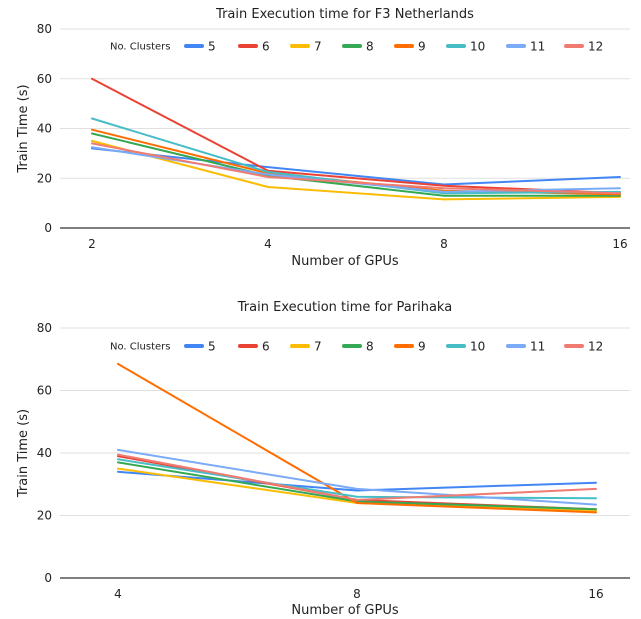 Image resolution: width=641 pixels, height=619 pixels. I want to click on chart-title: Train Execution time for Parihaka, so click(344, 307).